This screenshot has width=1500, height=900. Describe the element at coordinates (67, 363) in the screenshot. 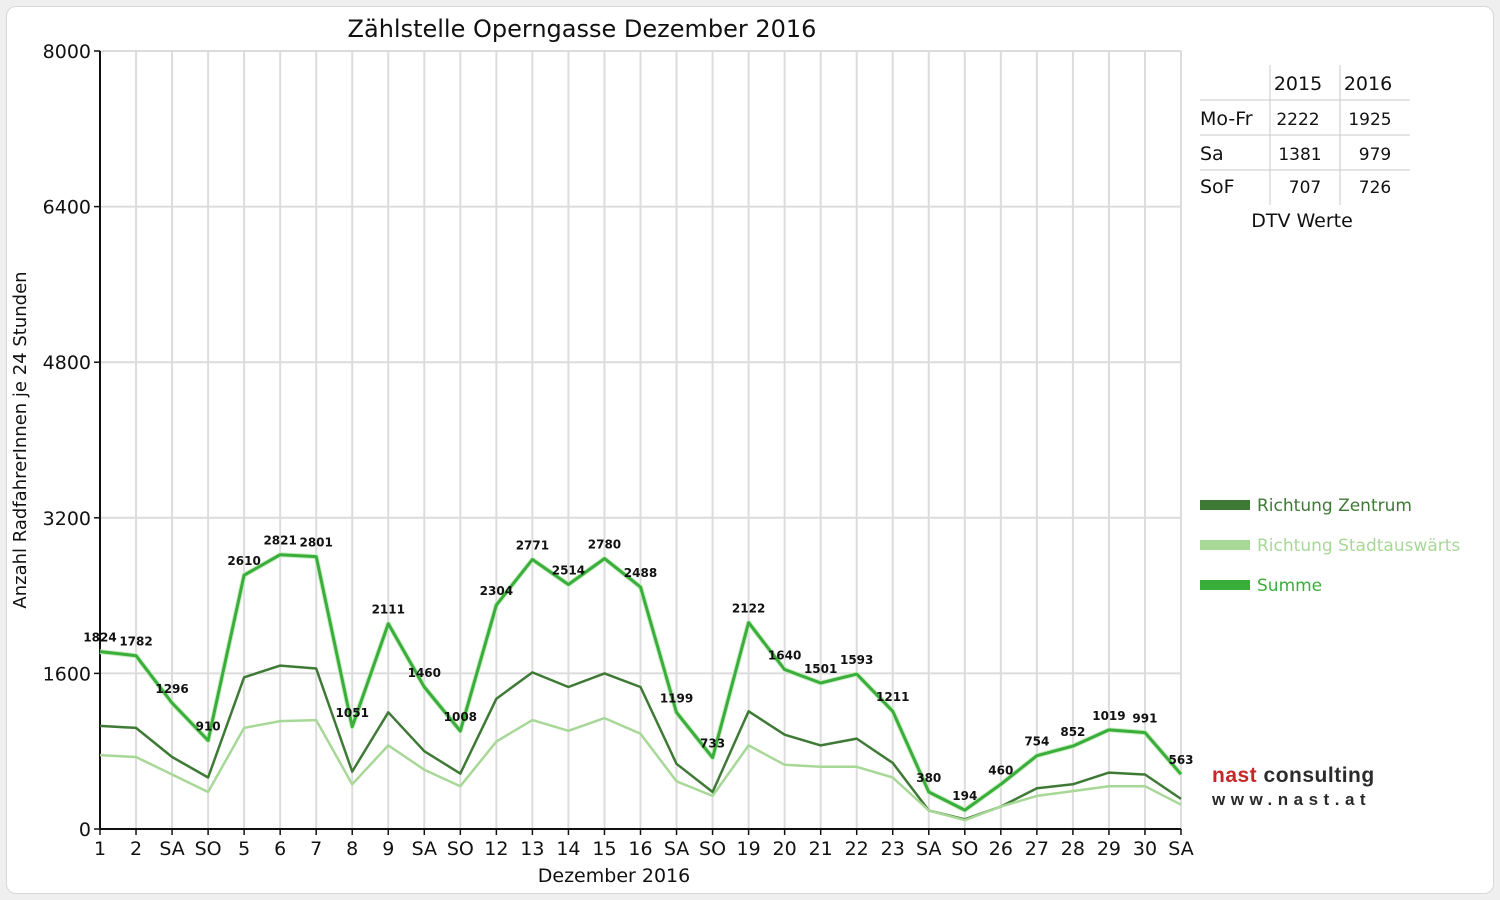

I see `y-tick-label: 4800` at that location.